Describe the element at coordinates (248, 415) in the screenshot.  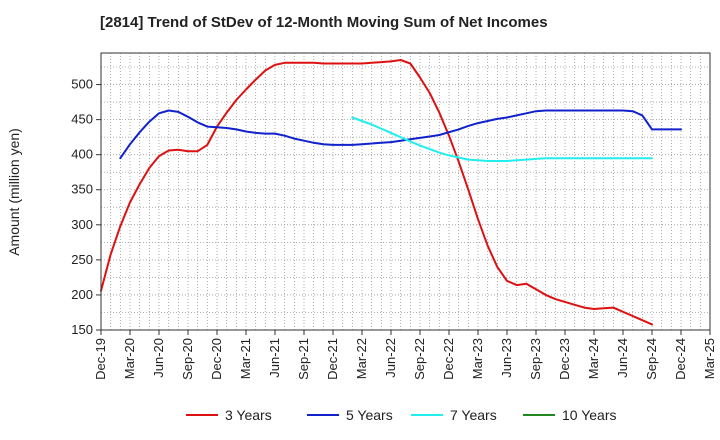
I see `legend-label: 3 Years` at that location.